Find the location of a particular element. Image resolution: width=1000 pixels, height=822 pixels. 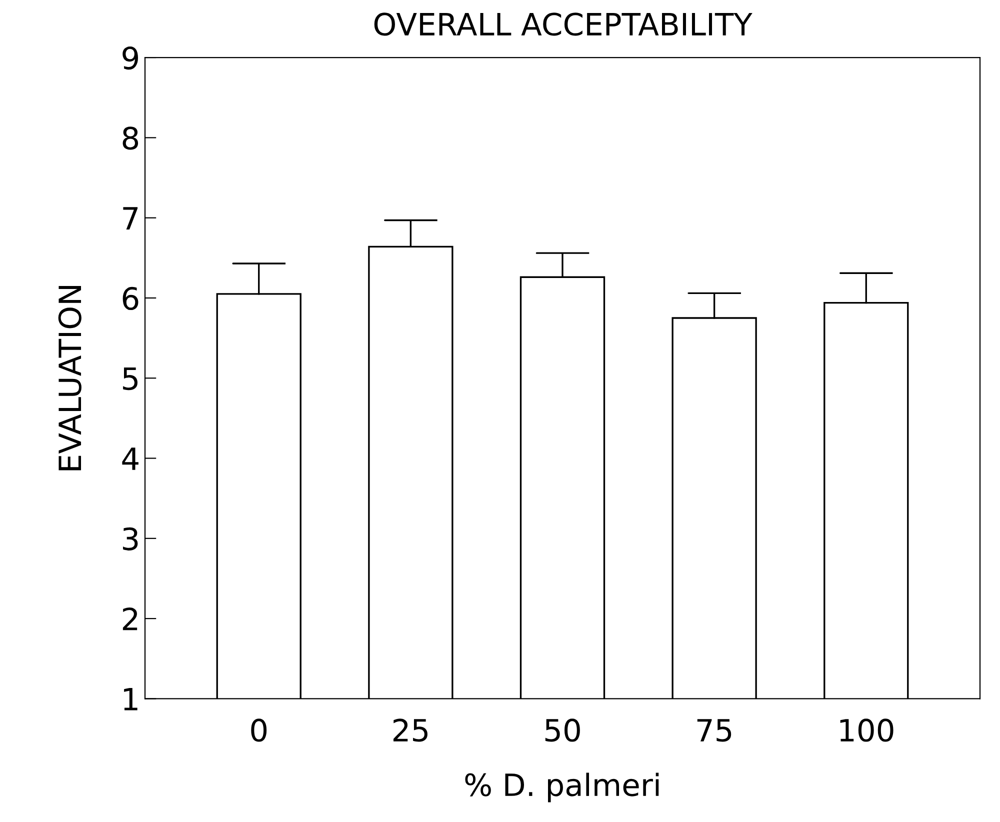

y-tick-label: 8 is located at coordinates (130, 138).